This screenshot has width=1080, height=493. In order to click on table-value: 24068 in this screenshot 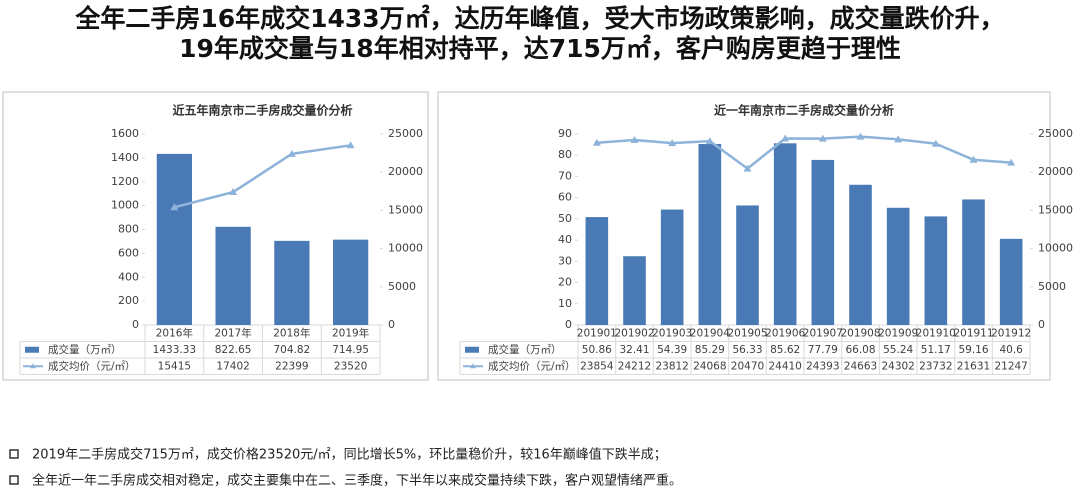, I will do `click(709, 366)`.